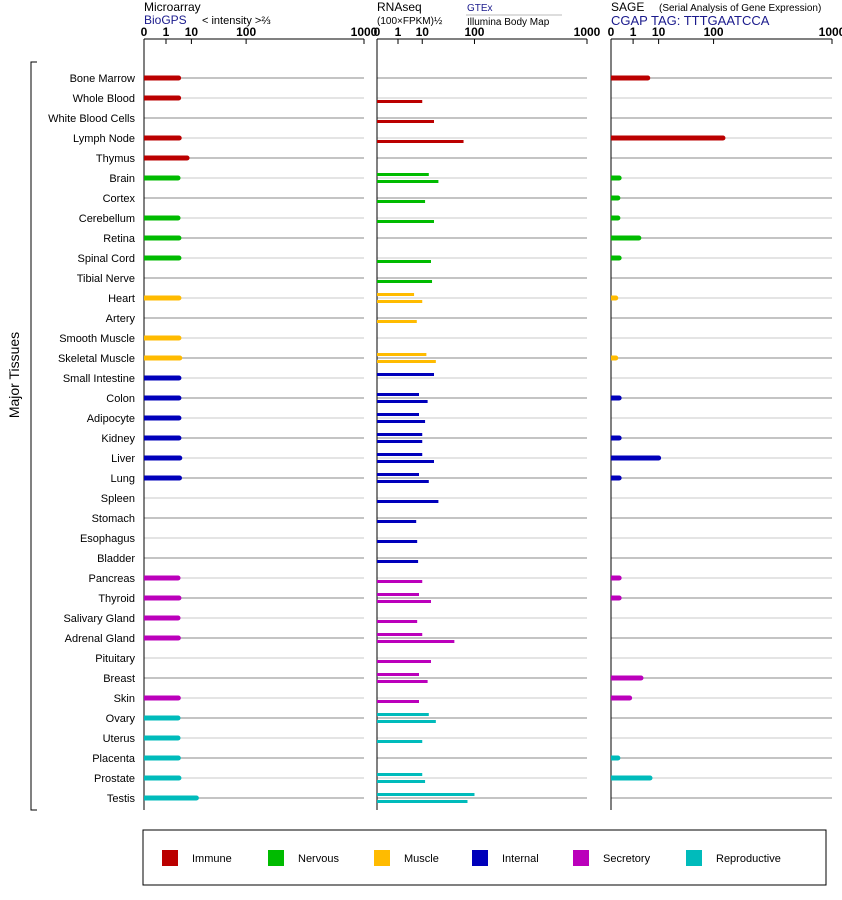 Image resolution: width=842 pixels, height=900 pixels. Describe the element at coordinates (114, 759) in the screenshot. I see `tissue-label: Placenta` at that location.